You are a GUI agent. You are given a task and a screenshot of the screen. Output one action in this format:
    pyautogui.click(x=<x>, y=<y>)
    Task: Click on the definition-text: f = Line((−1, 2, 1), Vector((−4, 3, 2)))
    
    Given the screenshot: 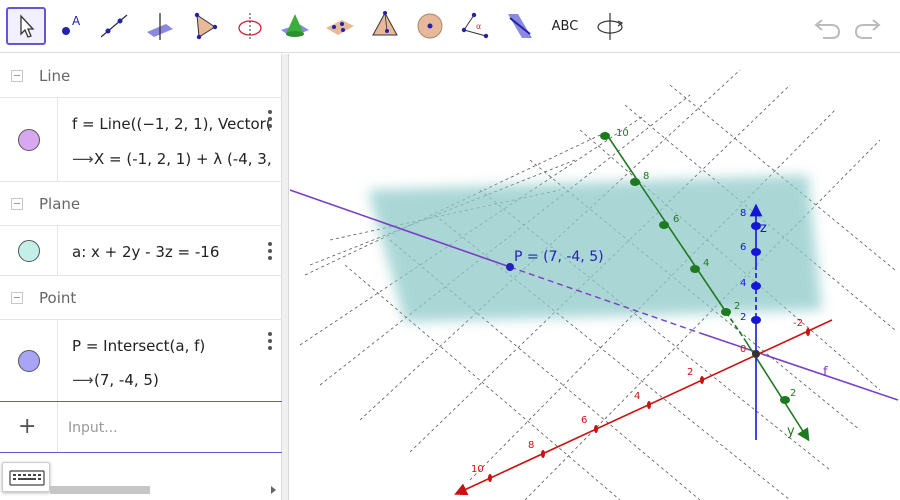 What is the action you would take?
    pyautogui.click(x=172, y=124)
    